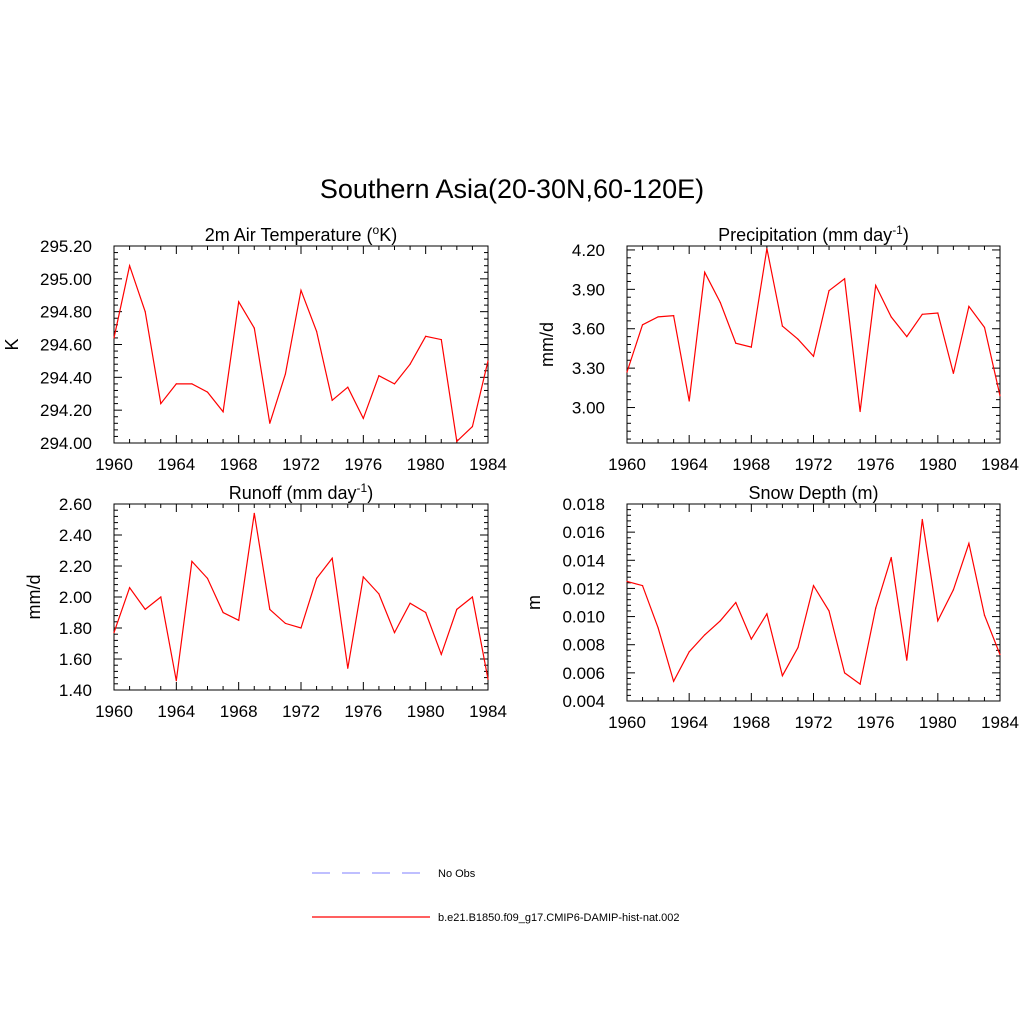 The height and width of the screenshot is (1024, 1024). What do you see at coordinates (66, 345) in the screenshot?
I see `y-tick-label: 294.60` at bounding box center [66, 345].